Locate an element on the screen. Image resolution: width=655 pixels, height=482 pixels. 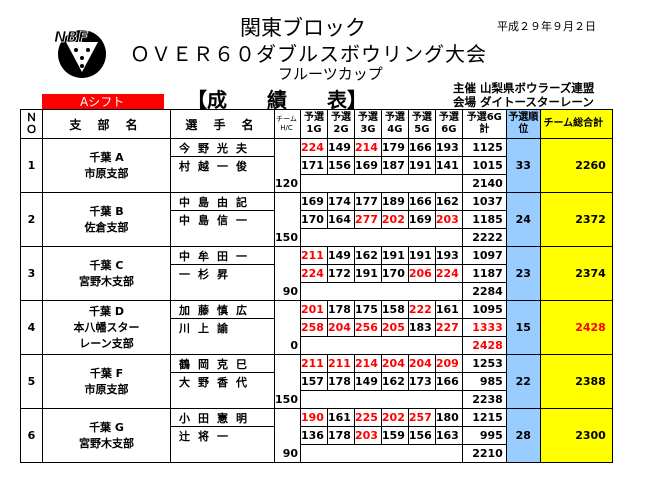
score-g1: 258 is located at coordinates (314, 327).